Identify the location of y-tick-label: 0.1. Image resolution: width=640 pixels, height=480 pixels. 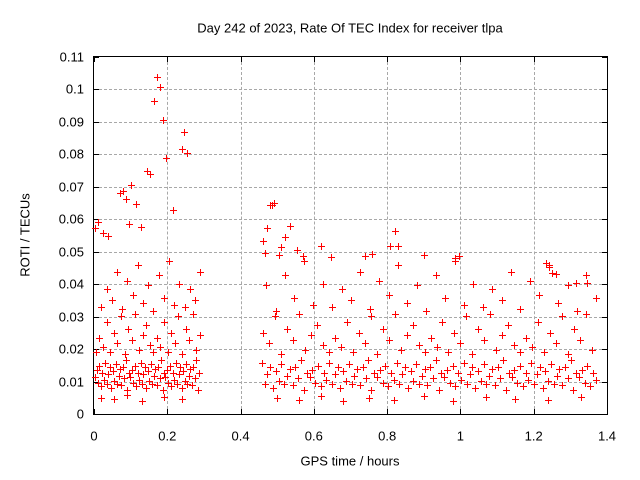
(74, 89).